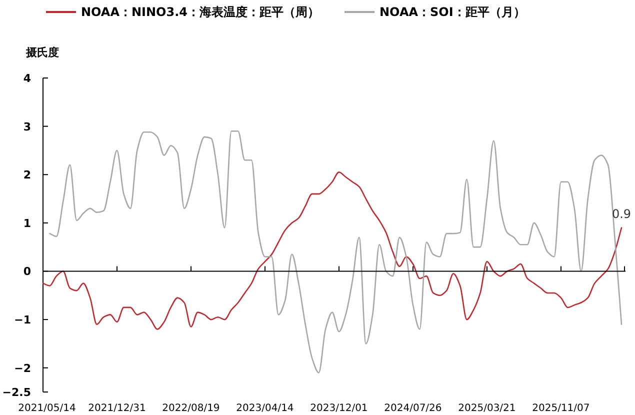 The height and width of the screenshot is (415, 635). What do you see at coordinates (561, 408) in the screenshot?
I see `x-tick-label: 2025/11/07` at bounding box center [561, 408].